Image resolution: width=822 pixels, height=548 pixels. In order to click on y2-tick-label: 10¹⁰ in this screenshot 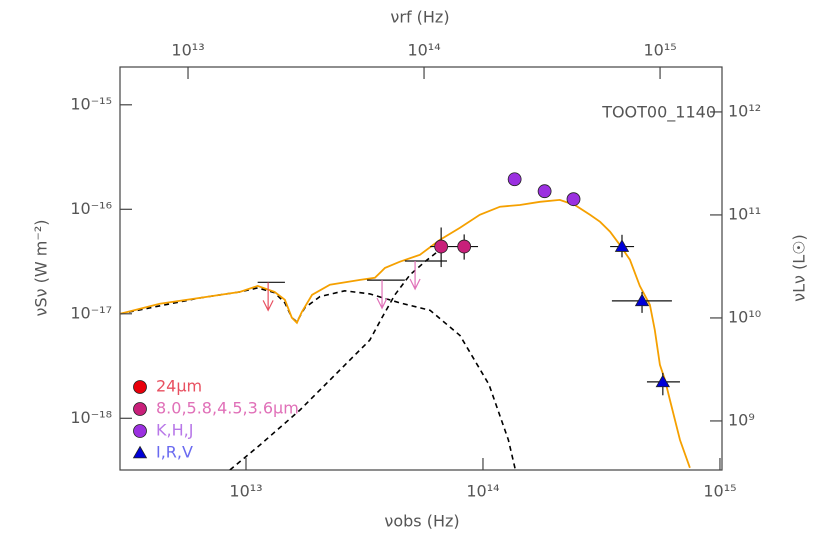, I will do `click(744, 316)`.